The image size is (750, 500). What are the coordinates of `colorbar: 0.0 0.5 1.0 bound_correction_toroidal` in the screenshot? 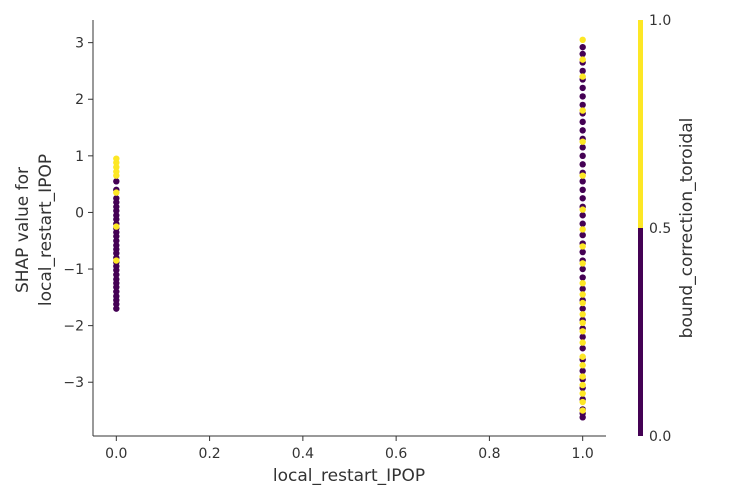 It's located at (667, 229).